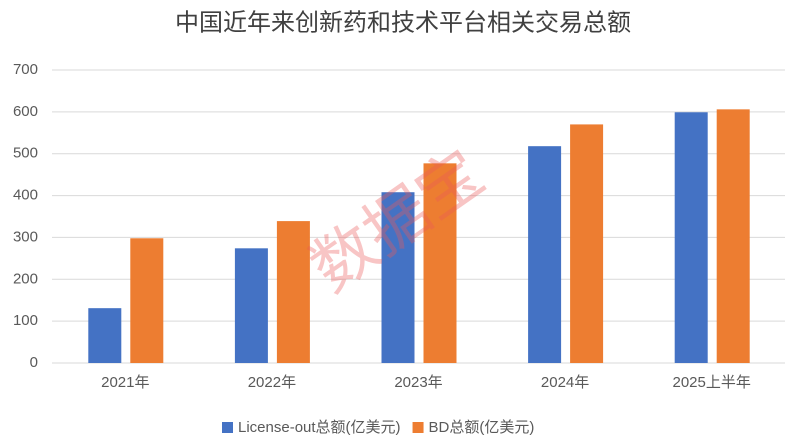 The image size is (807, 447). I want to click on x-tick-label: 2025上半年, so click(712, 382).